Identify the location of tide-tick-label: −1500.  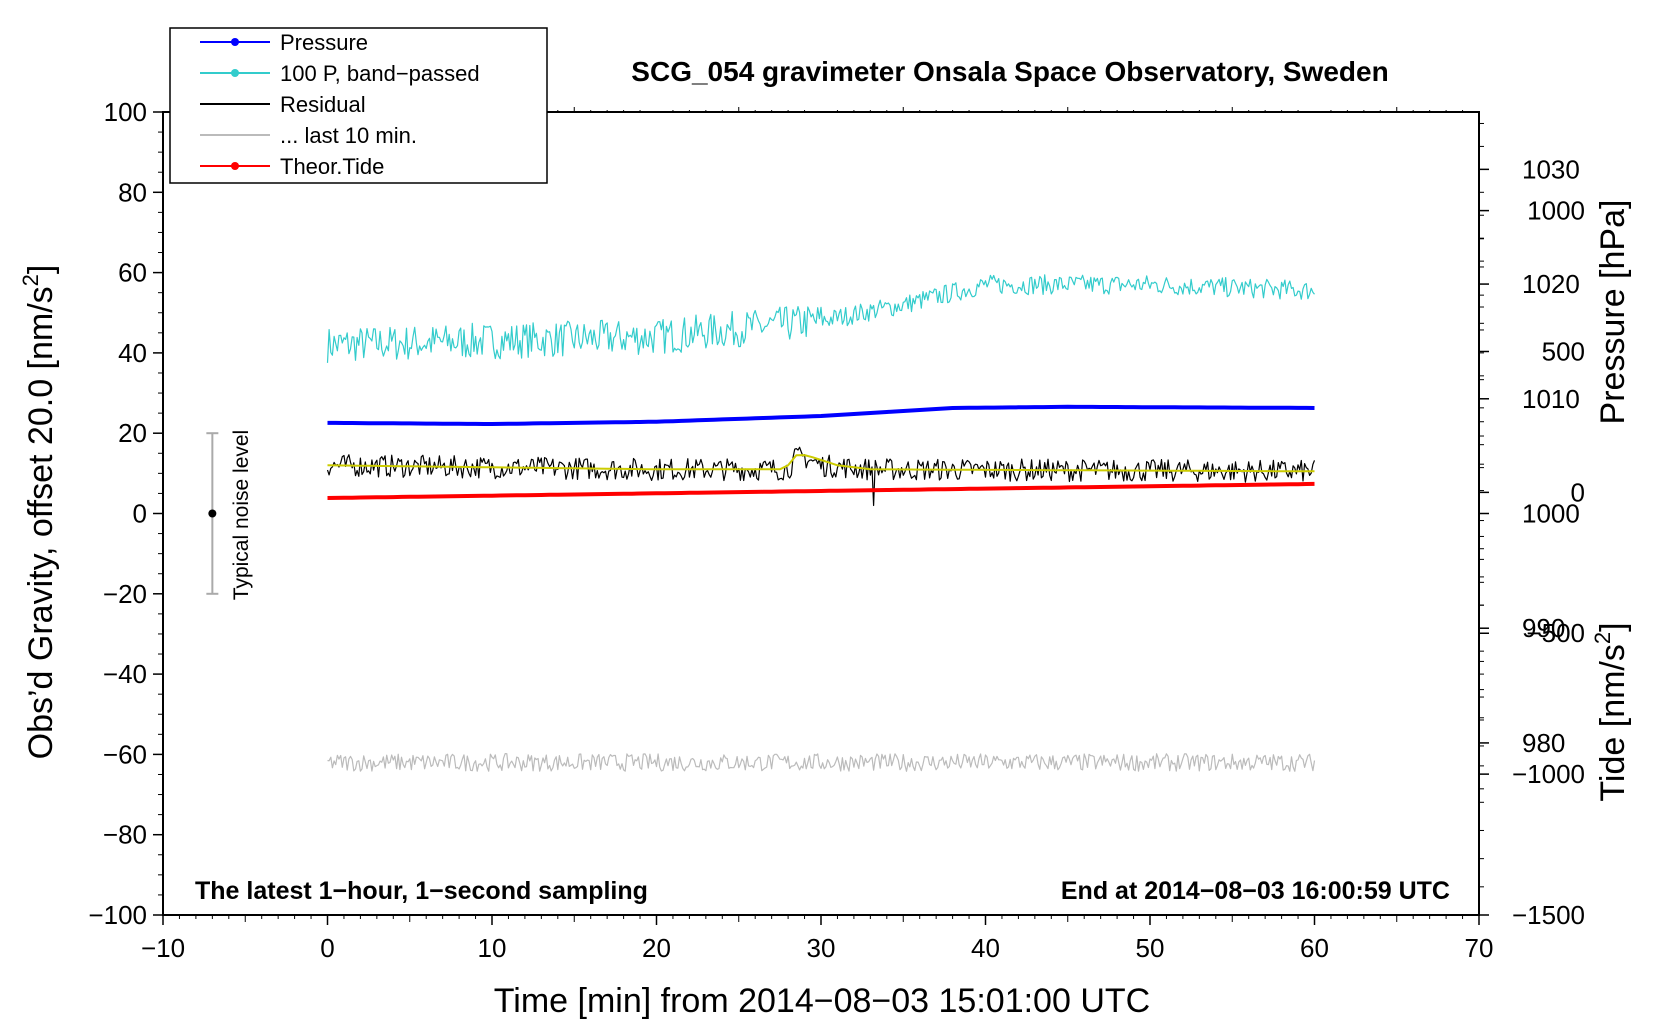
(1548, 915).